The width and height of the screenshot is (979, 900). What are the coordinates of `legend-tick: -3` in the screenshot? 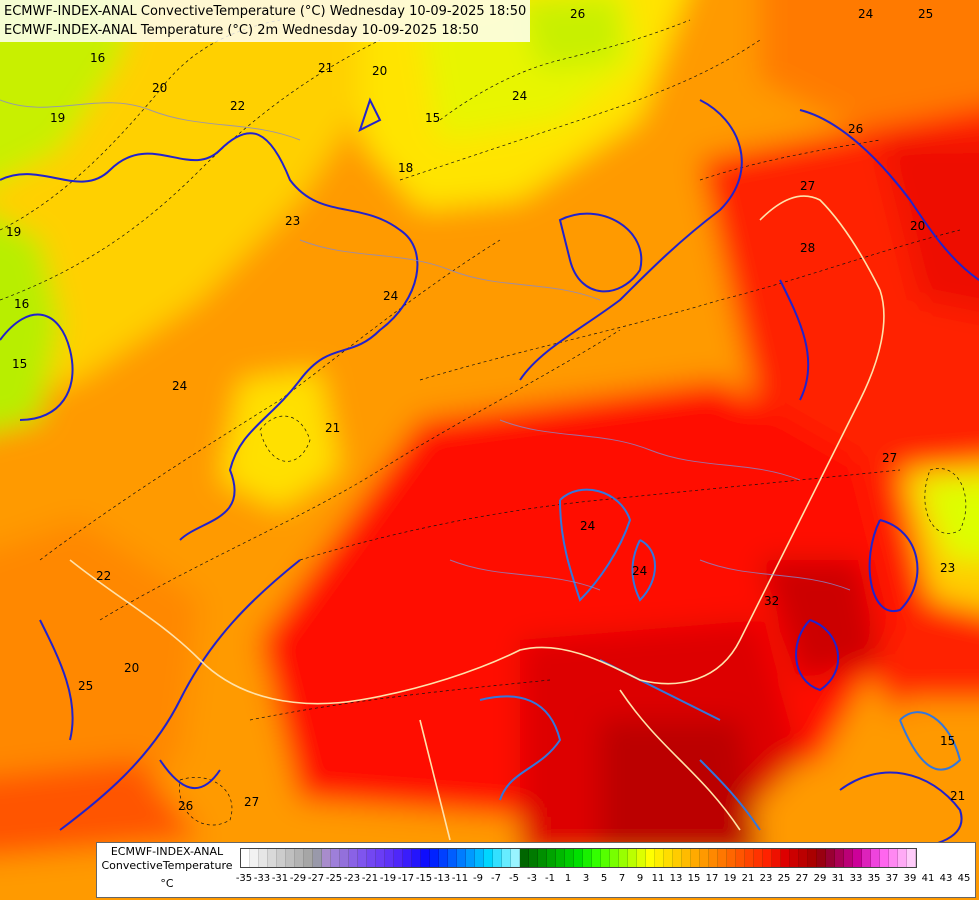 It's located at (532, 878).